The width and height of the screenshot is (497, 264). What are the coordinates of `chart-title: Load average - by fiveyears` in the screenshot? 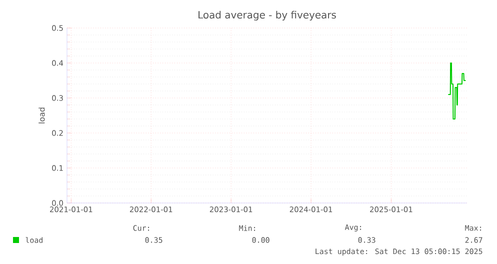 It's located at (267, 15).